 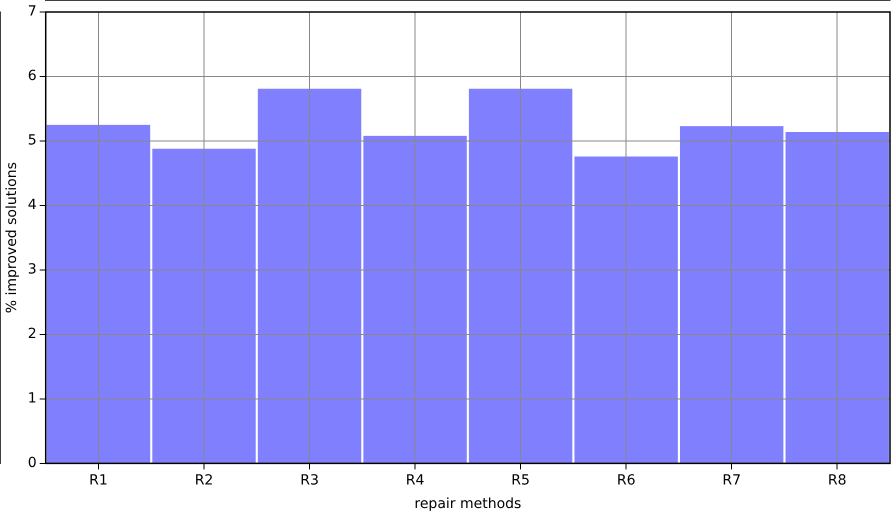 What do you see at coordinates (32, 12) in the screenshot?
I see `y-tick-label: 7` at bounding box center [32, 12].